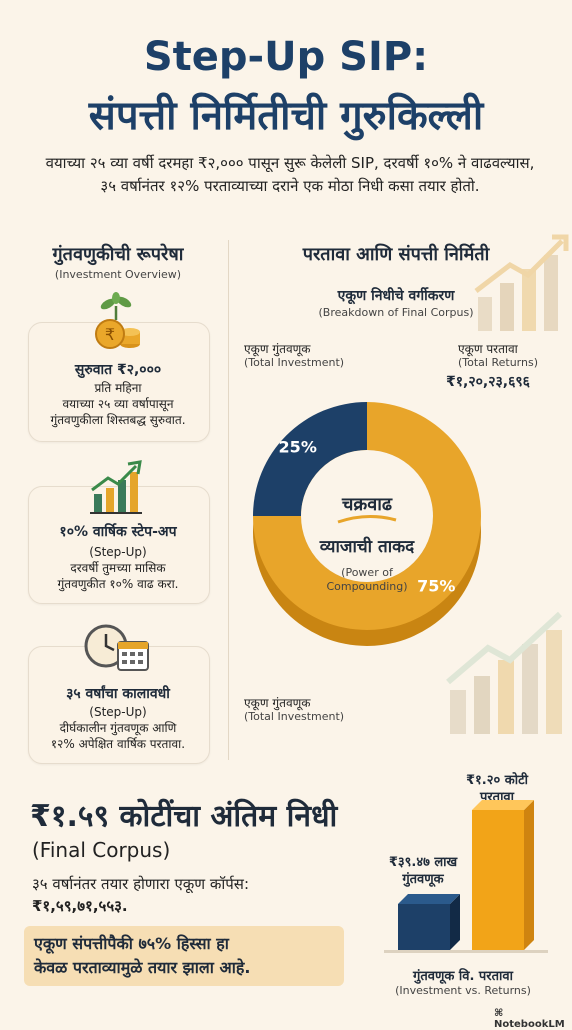  What do you see at coordinates (118, 404) in the screenshot?
I see `card-line: वयाच्या २५ व्या वर्षापासून` at bounding box center [118, 404].